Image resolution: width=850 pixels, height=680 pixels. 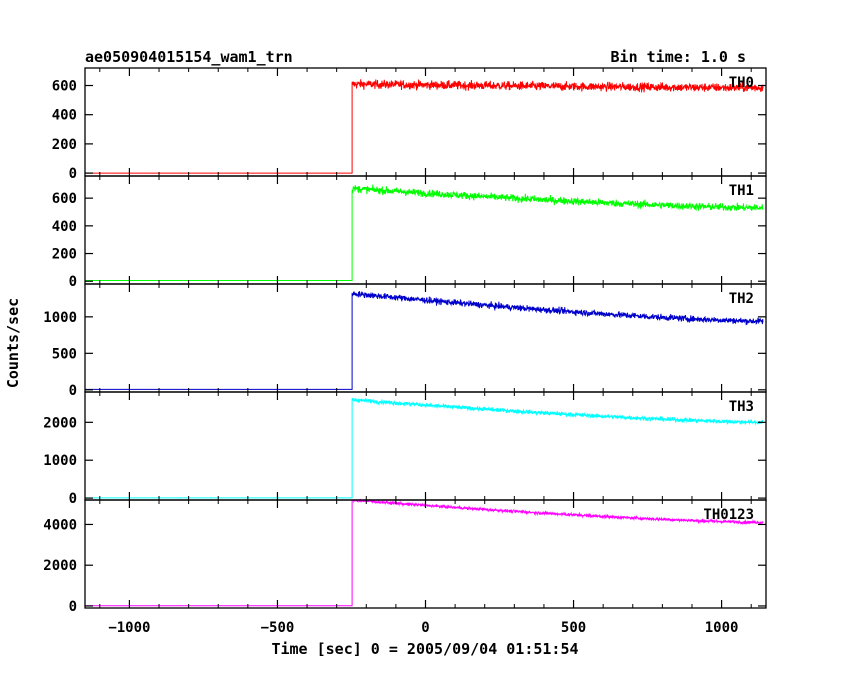 I want to click on x-axis: −1000 −500 0 500 1000, so click(x=423, y=628).